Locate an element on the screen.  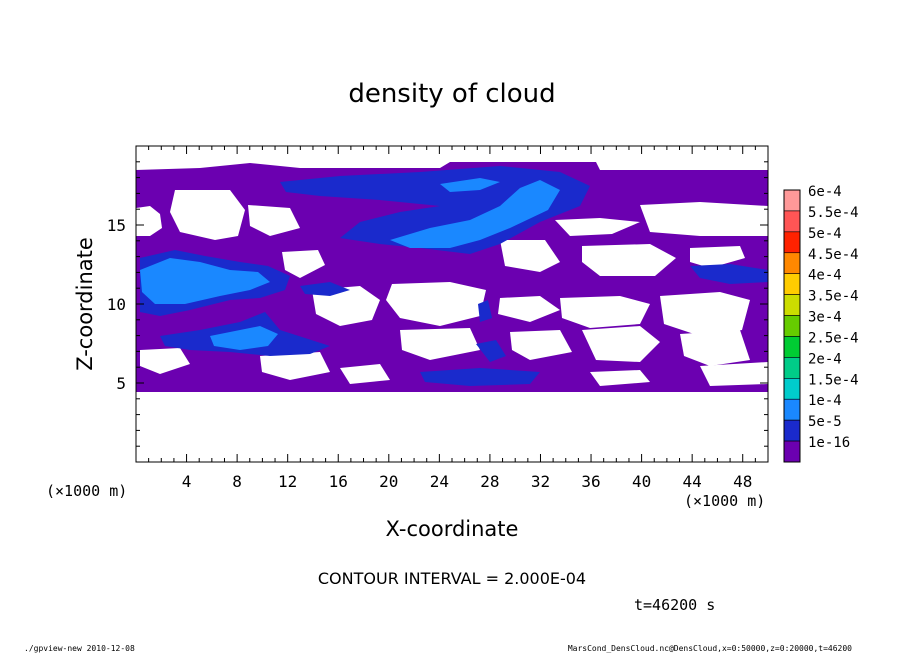
colorbar-label: 2e-4 is located at coordinates (825, 359).